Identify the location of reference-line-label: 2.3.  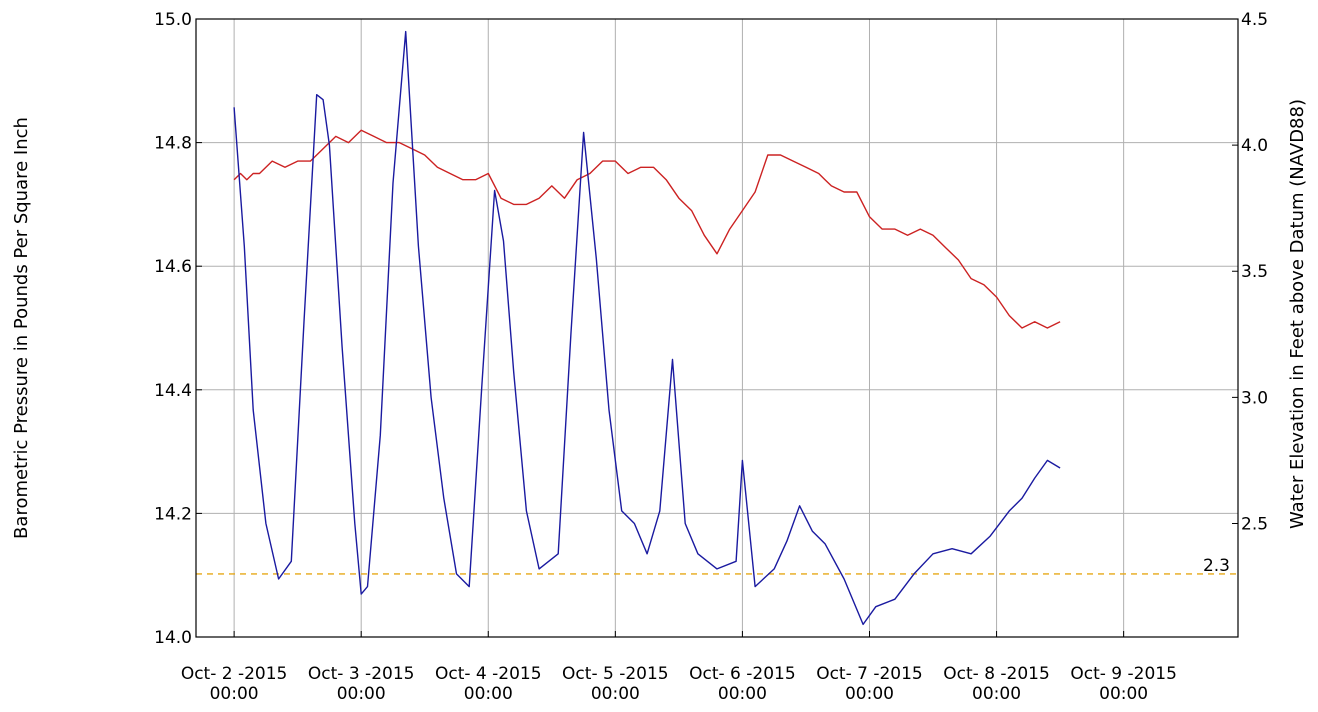
(1216, 566).